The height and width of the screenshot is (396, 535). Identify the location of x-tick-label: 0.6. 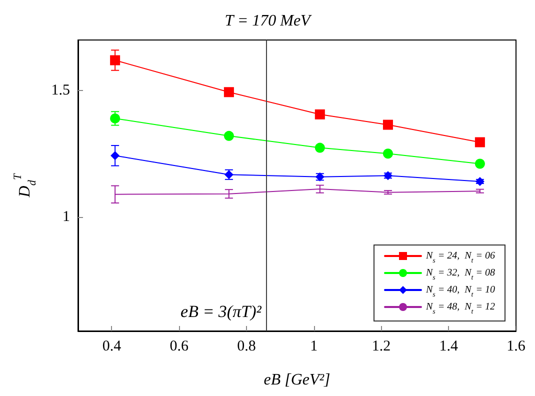
(179, 346).